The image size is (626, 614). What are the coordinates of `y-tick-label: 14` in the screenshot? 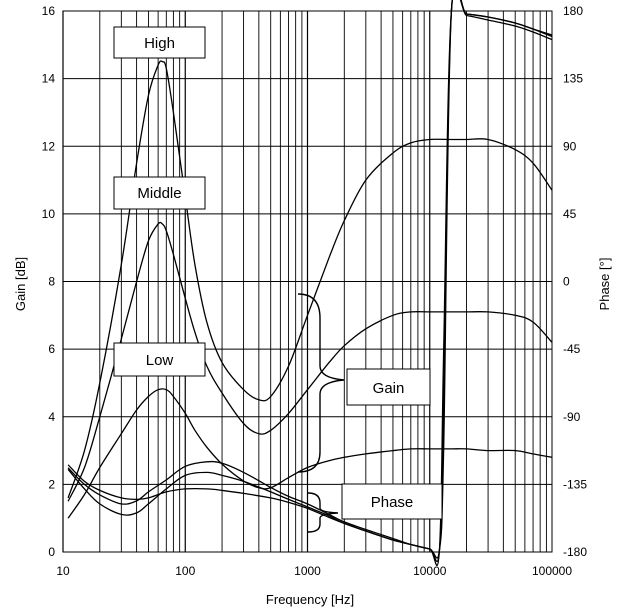 It's located at (49, 79).